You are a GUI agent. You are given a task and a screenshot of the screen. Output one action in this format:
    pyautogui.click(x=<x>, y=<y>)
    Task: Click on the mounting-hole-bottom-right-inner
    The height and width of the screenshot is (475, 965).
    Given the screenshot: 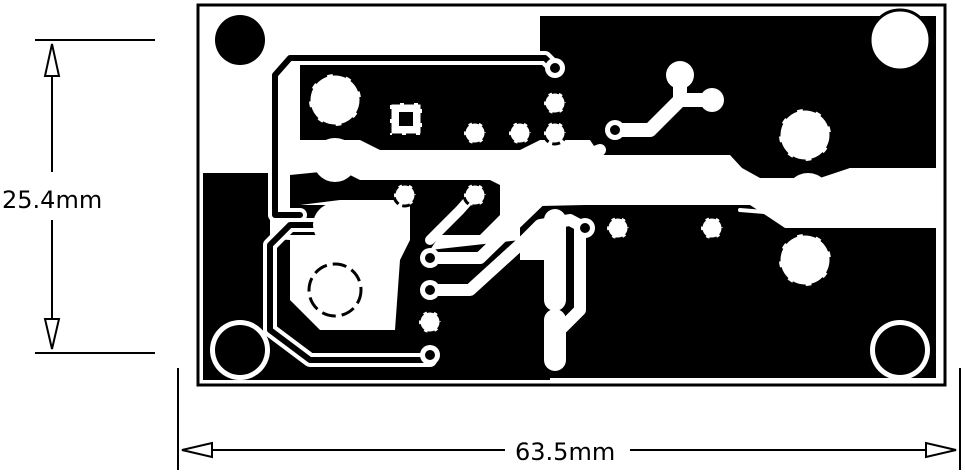 What is the action you would take?
    pyautogui.click(x=900, y=350)
    